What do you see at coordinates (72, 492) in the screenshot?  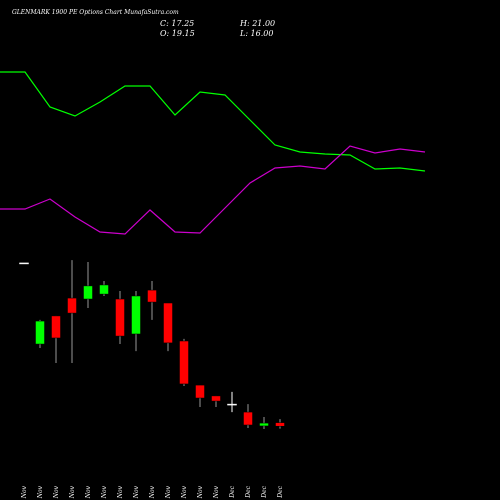 I see `x-tick-label: 17 Nov` at bounding box center [72, 492].